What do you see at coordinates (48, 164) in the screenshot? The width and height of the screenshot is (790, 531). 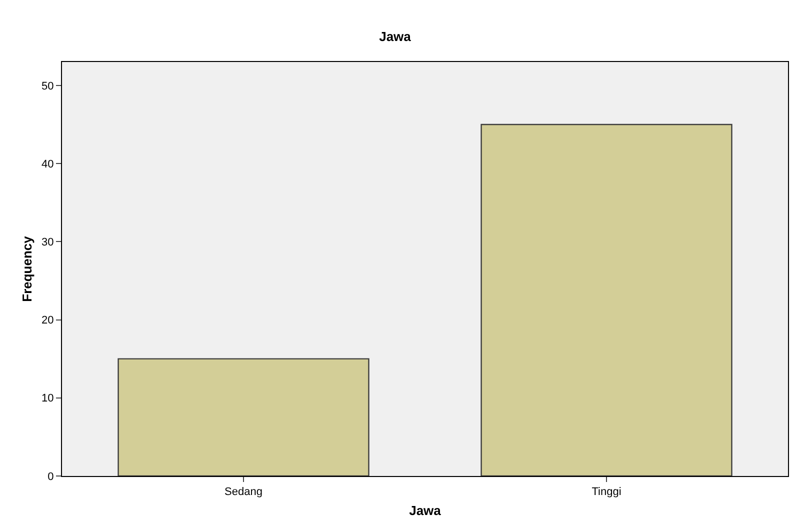 I see `y-tick-label: 40` at bounding box center [48, 164].